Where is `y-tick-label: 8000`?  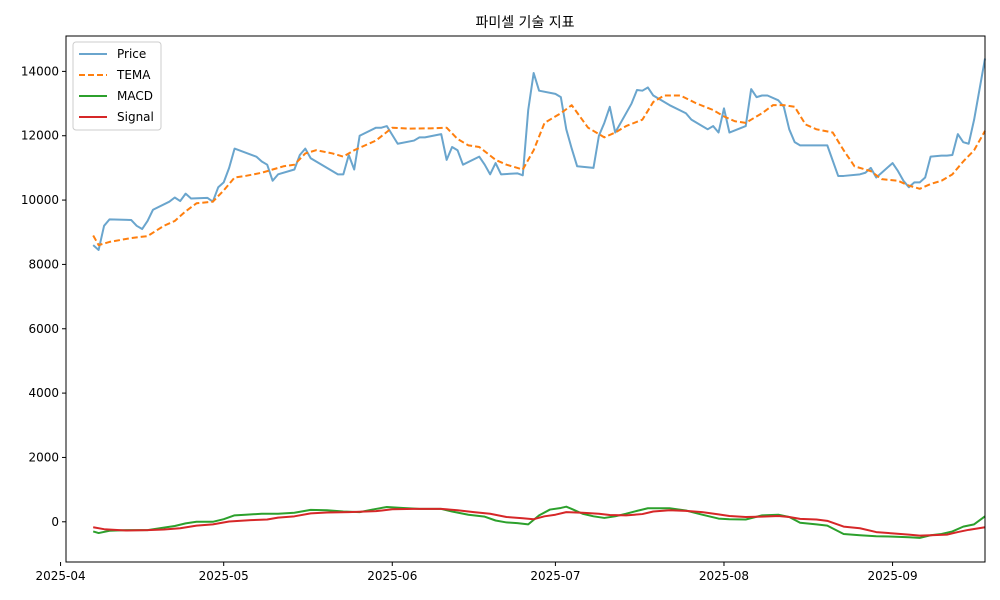
y-tick-label: 8000 is located at coordinates (43, 264).